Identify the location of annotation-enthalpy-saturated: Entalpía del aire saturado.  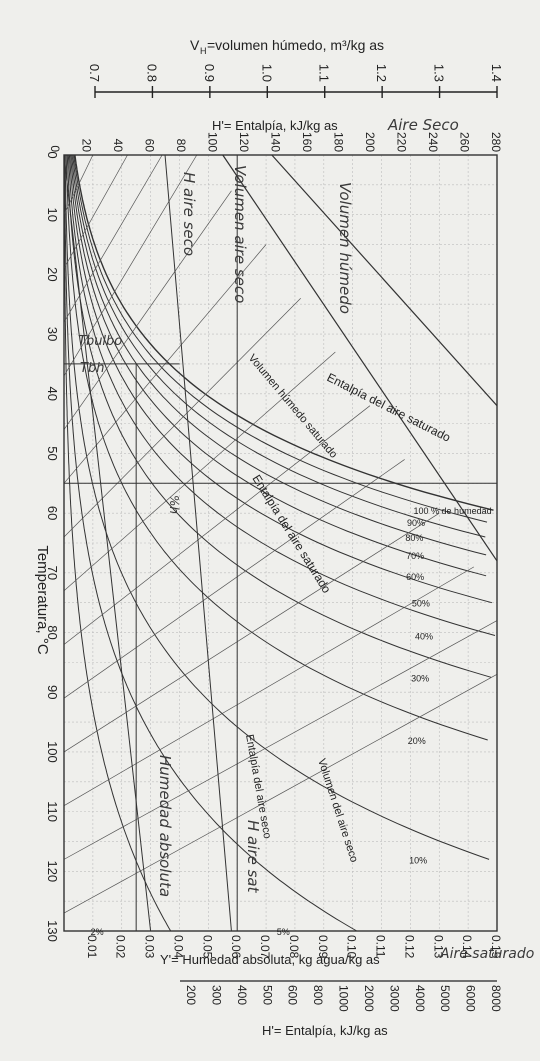
(389, 407).